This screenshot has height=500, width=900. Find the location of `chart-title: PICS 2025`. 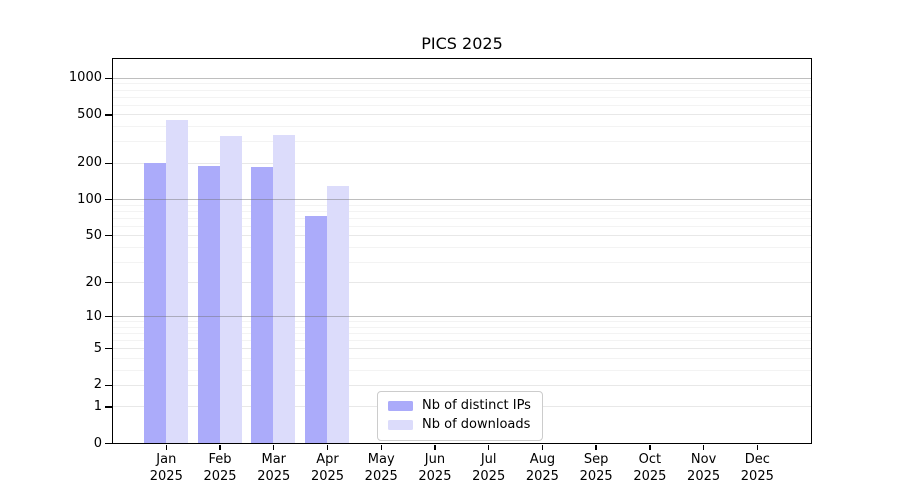

chart-title: PICS 2025 is located at coordinates (462, 43).